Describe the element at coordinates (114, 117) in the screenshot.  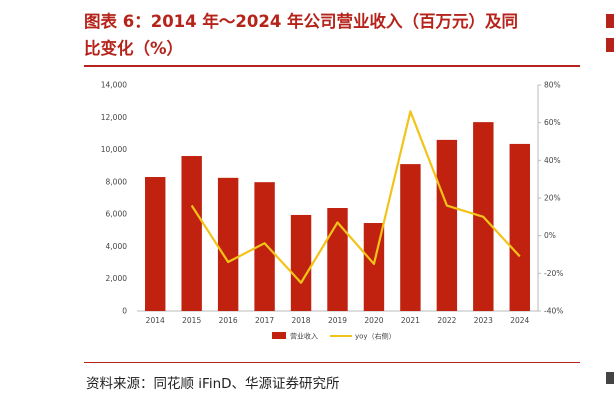
I see `left-tick-label: 12,000` at that location.